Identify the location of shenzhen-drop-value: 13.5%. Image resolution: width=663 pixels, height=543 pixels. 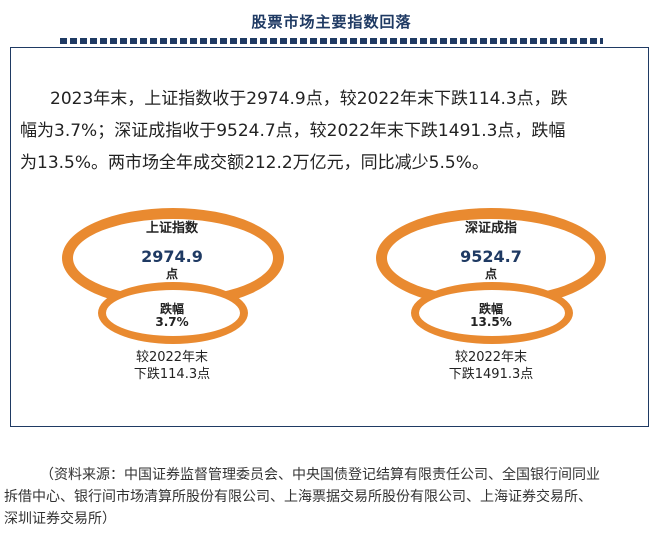
(491, 322).